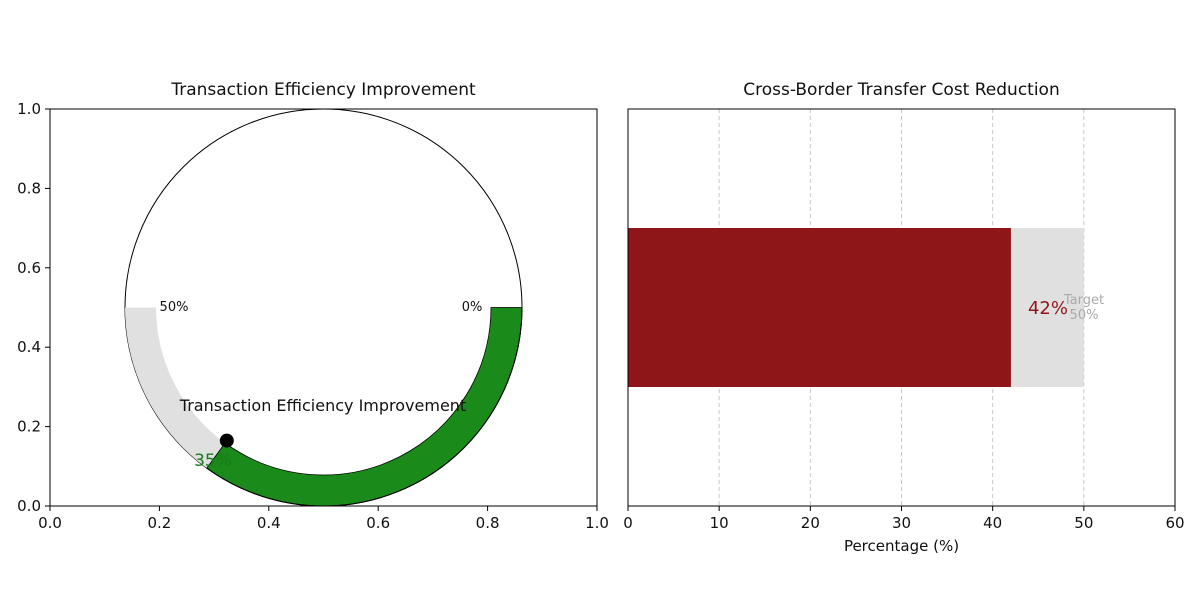 This screenshot has width=1200, height=600. I want to click on gauge-needle-dot, so click(226, 440).